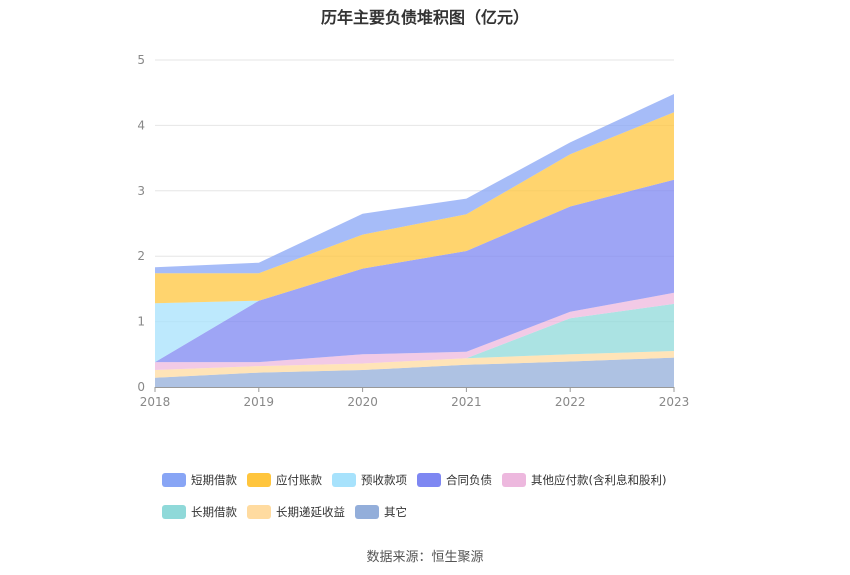  I want to click on legend-item: 应付账款, so click(284, 480).